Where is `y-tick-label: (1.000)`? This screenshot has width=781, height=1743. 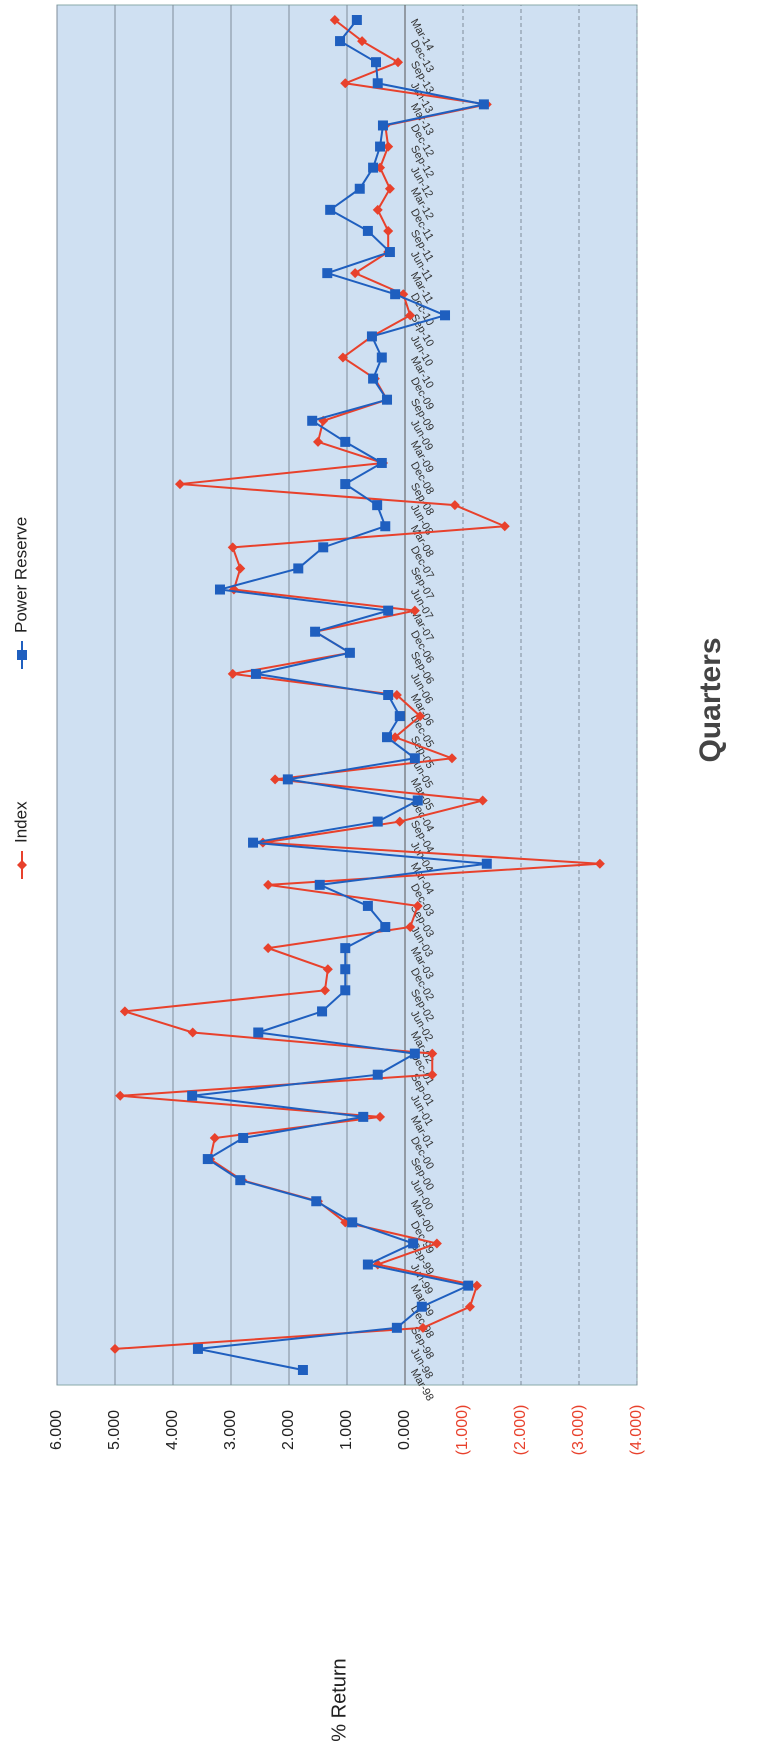 y-tick-label: (1.000) is located at coordinates (462, 1430).